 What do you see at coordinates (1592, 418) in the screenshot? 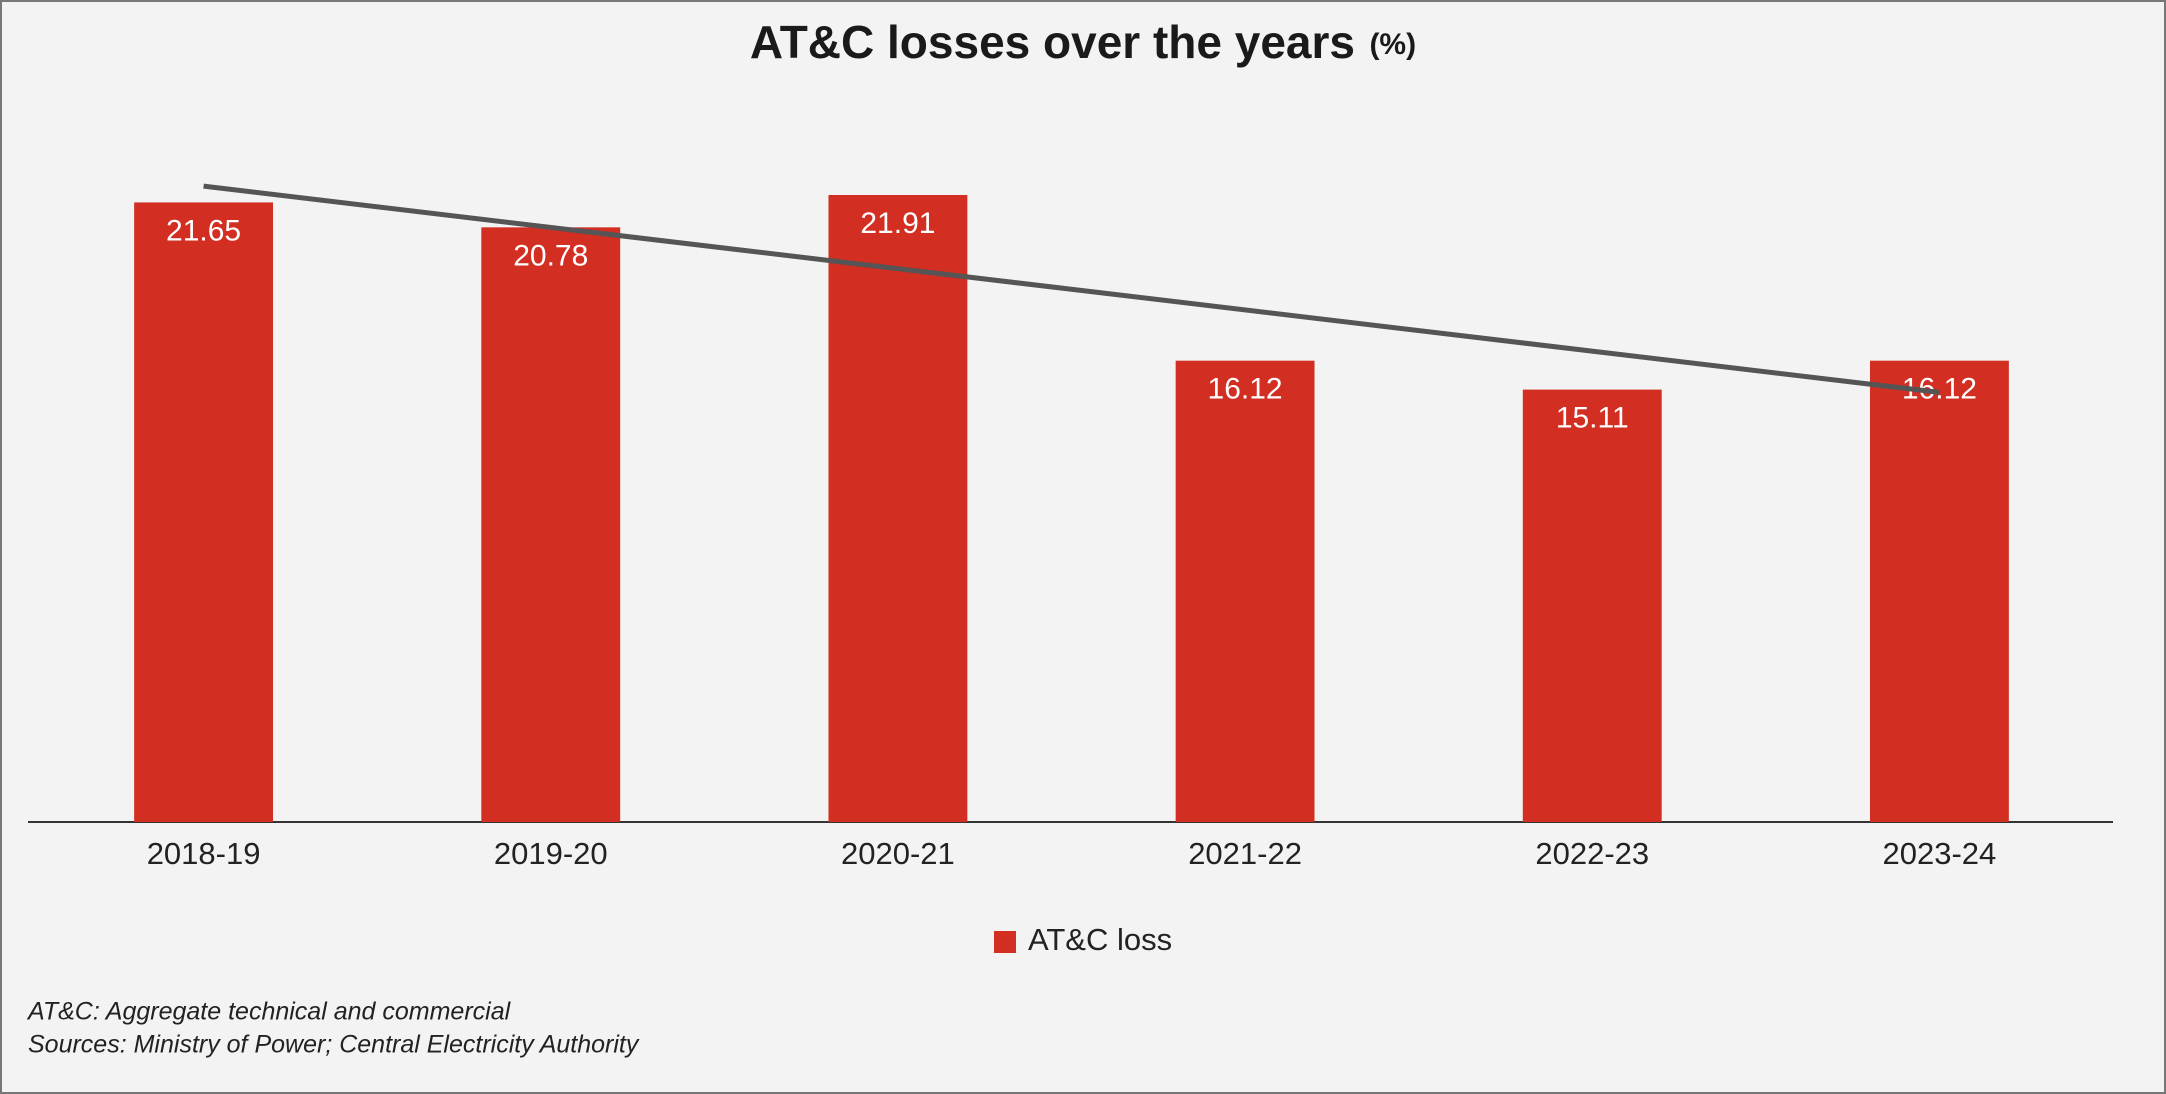
I see `value-label: 15.11` at bounding box center [1592, 418].